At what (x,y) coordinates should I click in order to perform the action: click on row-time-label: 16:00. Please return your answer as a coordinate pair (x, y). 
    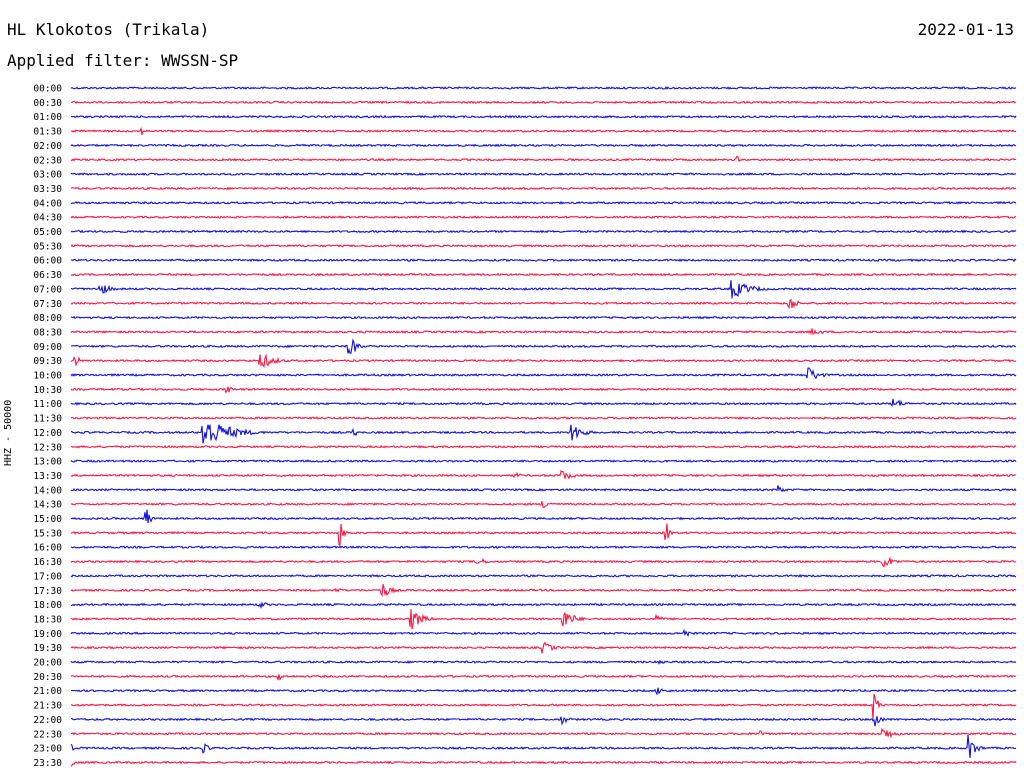
    Looking at the image, I should click on (47, 548).